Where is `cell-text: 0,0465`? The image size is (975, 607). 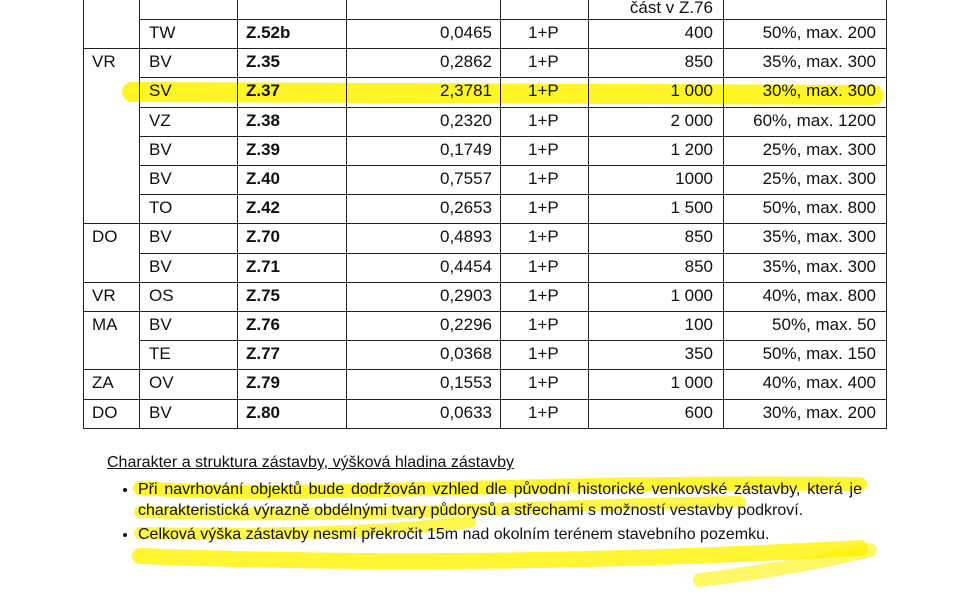 cell-text: 0,0465 is located at coordinates (466, 32).